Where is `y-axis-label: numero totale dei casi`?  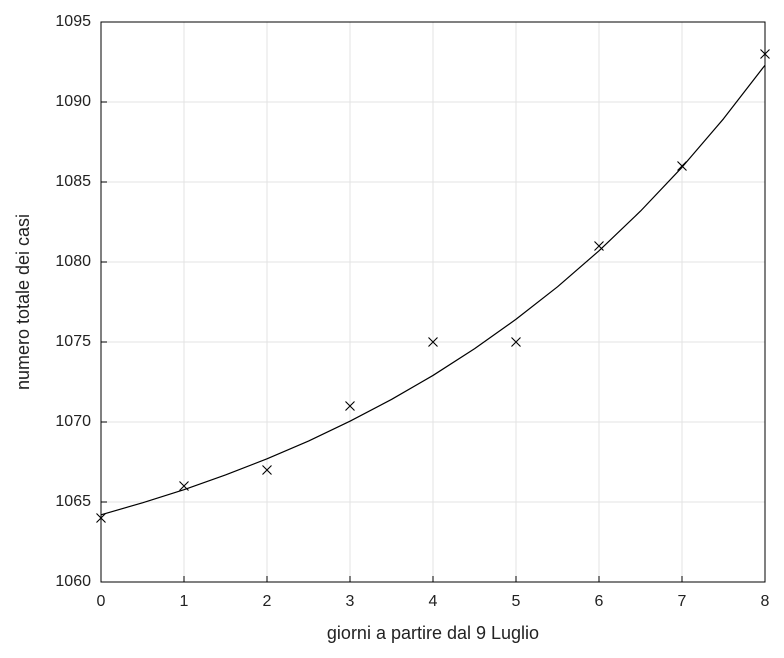 y-axis-label: numero totale dei casi is located at coordinates (23, 302).